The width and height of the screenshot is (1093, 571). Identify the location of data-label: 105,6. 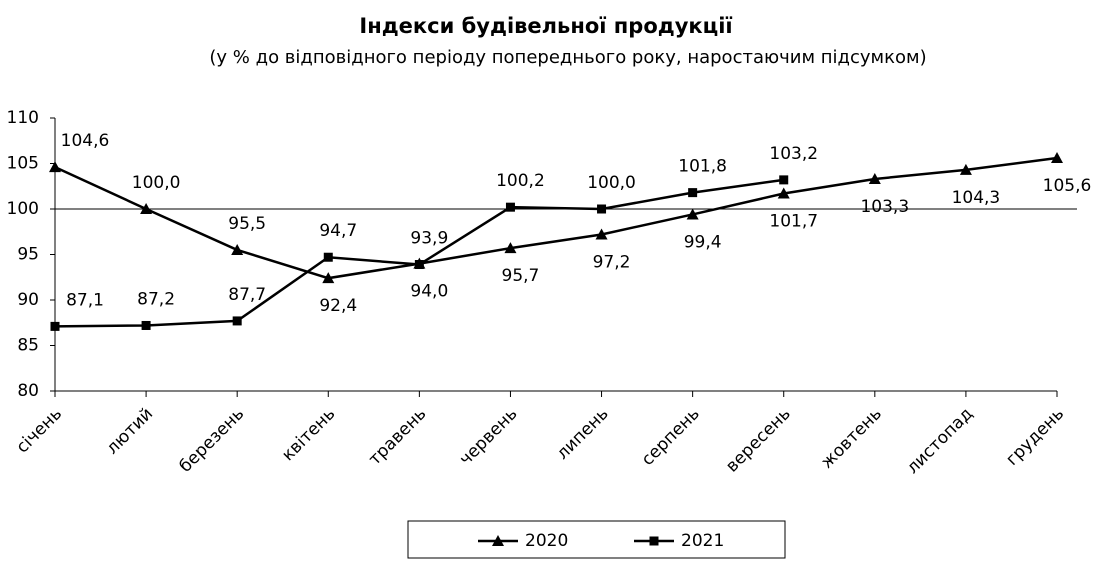
(1067, 186).